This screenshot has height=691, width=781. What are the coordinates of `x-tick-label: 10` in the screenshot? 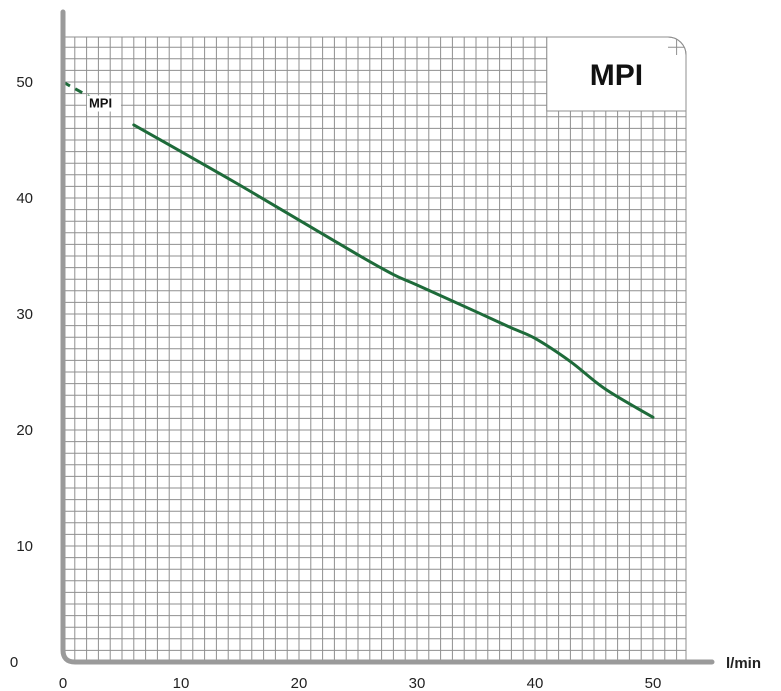 It's located at (181, 683).